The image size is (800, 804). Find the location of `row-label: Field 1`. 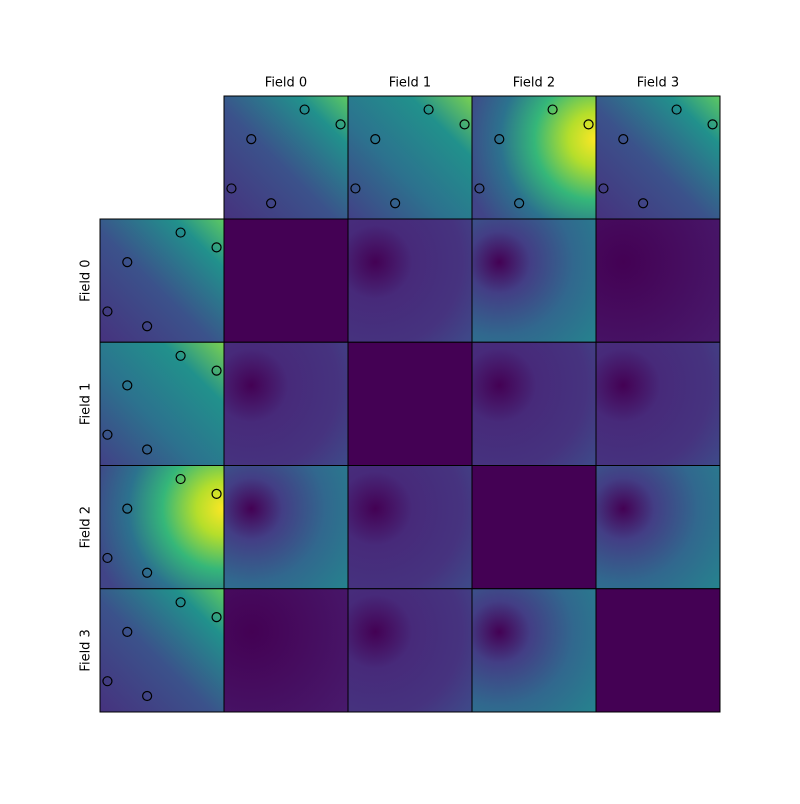

row-label: Field 1 is located at coordinates (86, 404).